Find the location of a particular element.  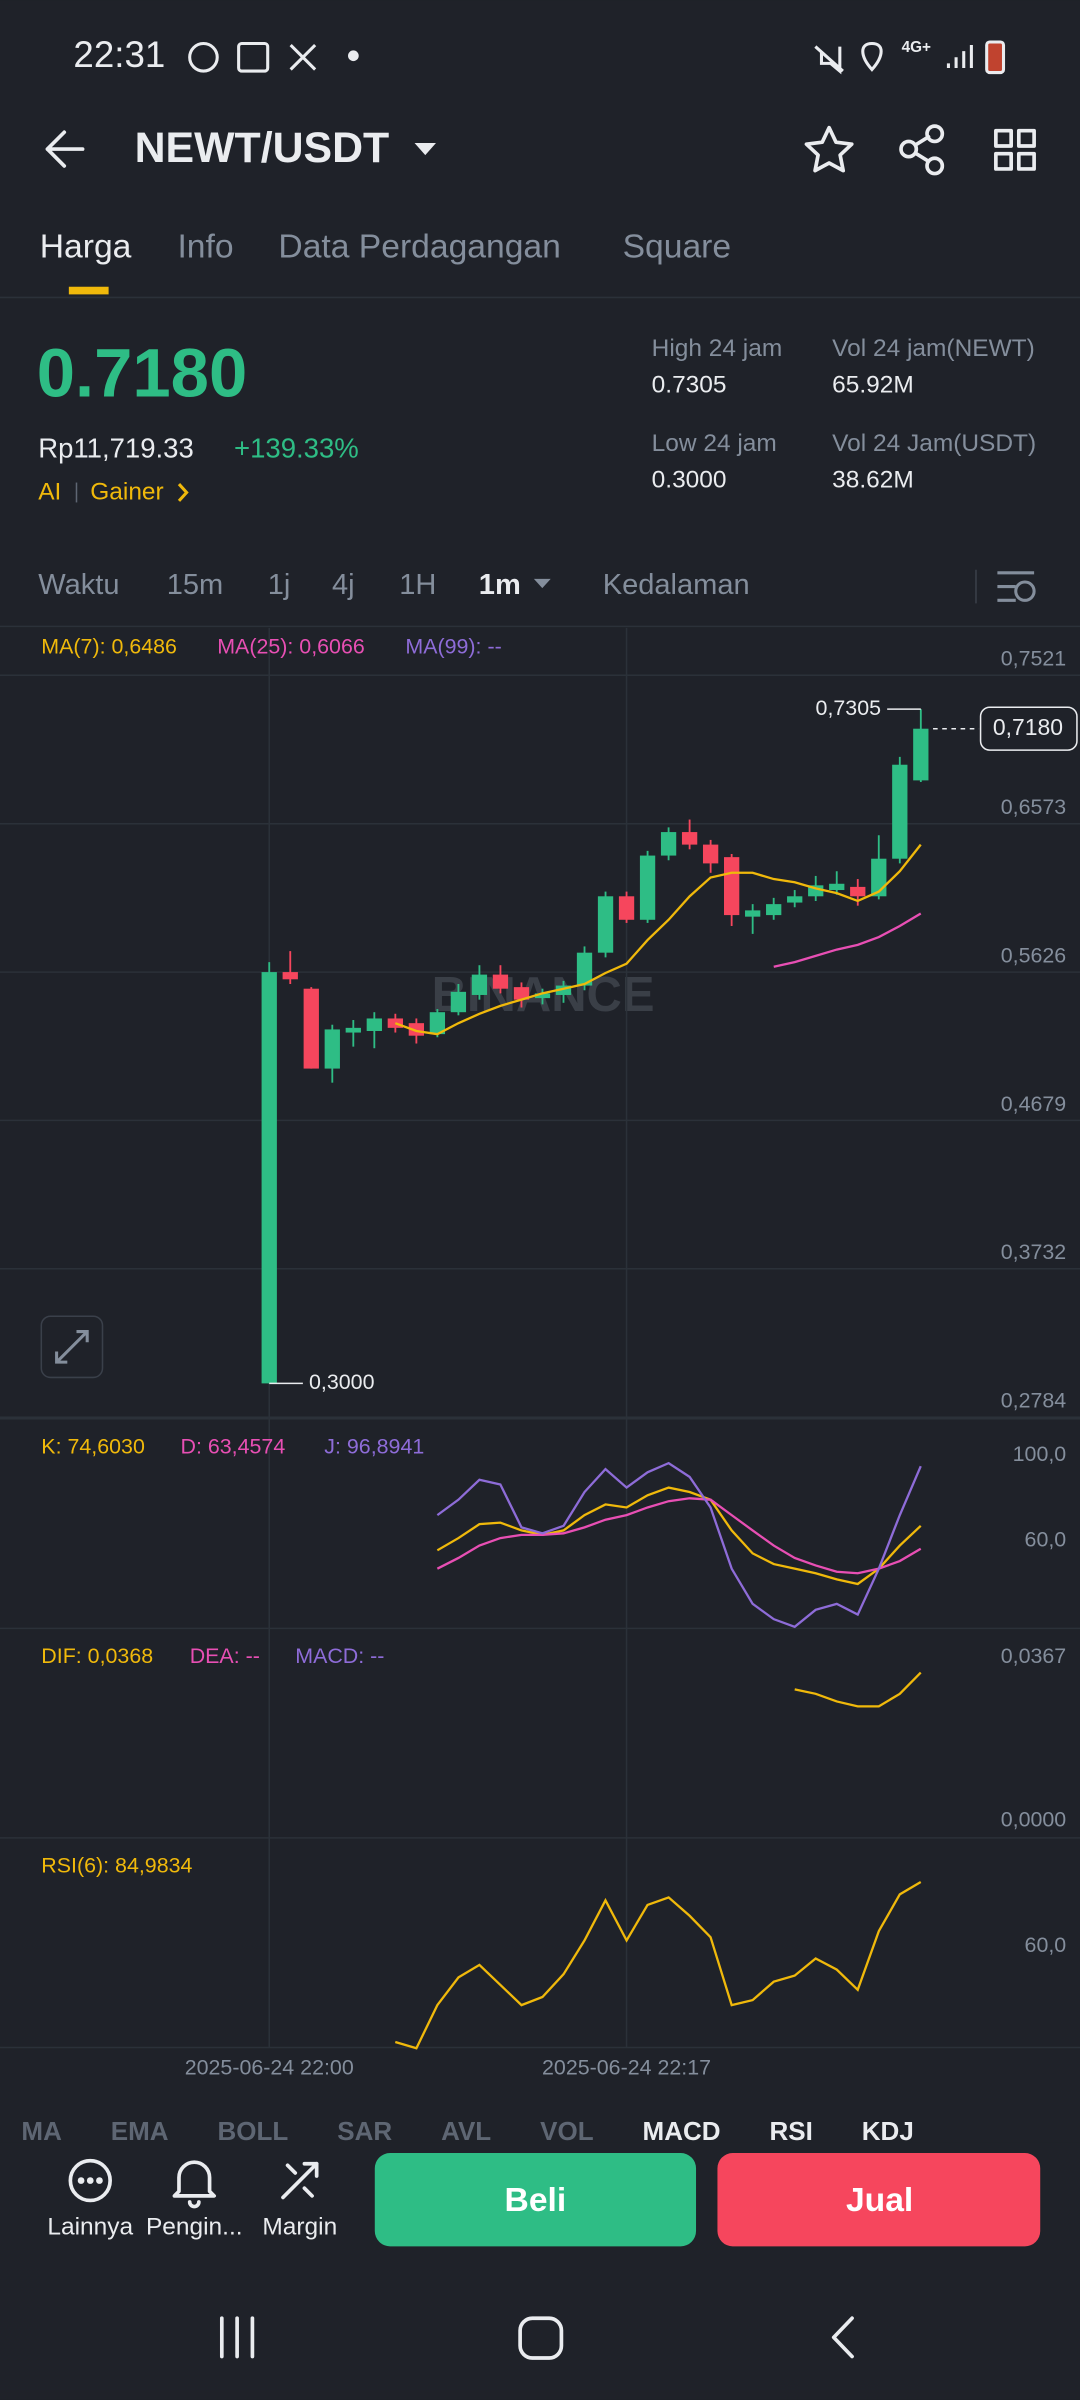

indicator-tab: VOL is located at coordinates (567, 2131).